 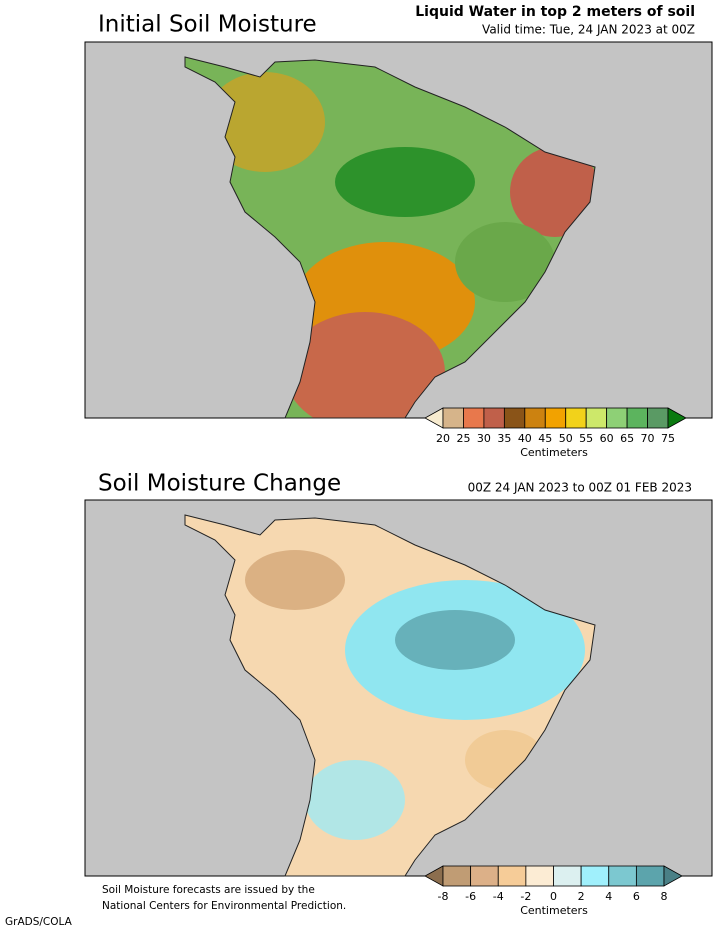 I want to click on colorbar-label: 30, so click(x=484, y=438).